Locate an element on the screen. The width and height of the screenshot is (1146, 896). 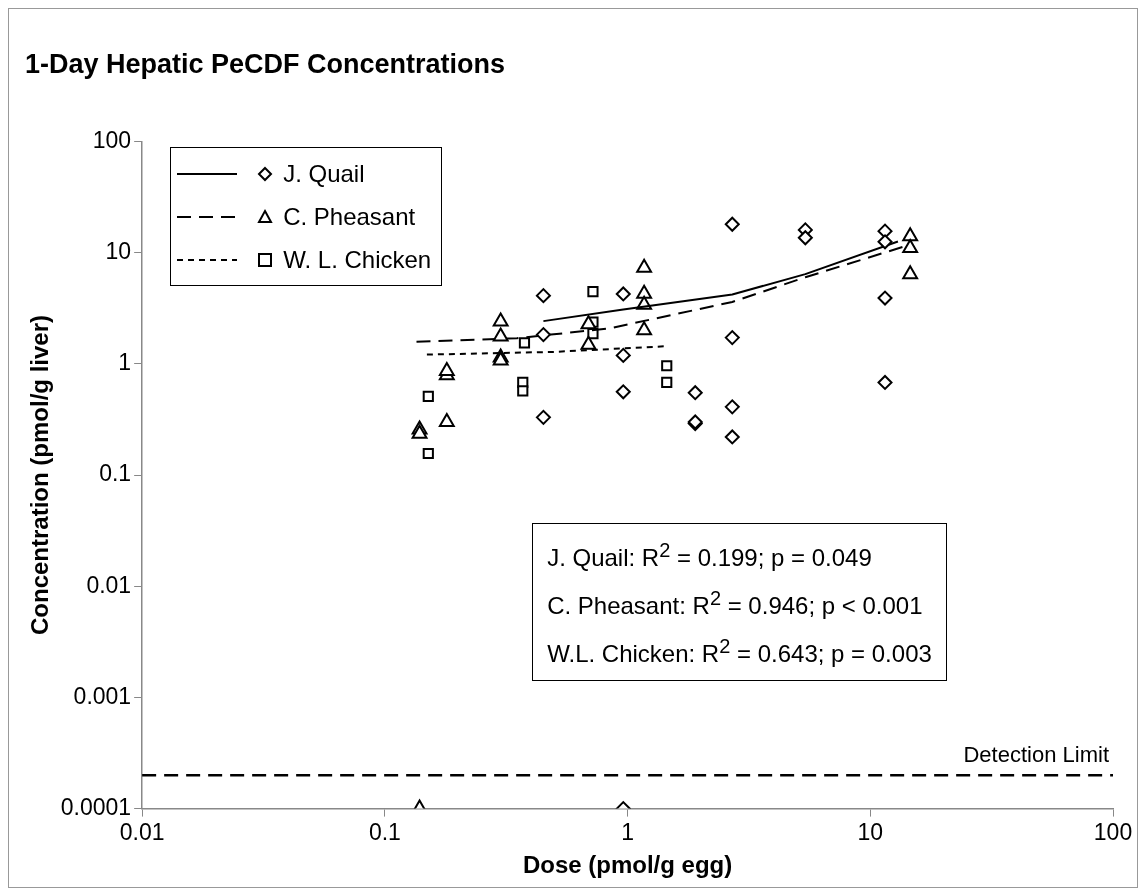
y-tick-label: 10 is located at coordinates (118, 250).